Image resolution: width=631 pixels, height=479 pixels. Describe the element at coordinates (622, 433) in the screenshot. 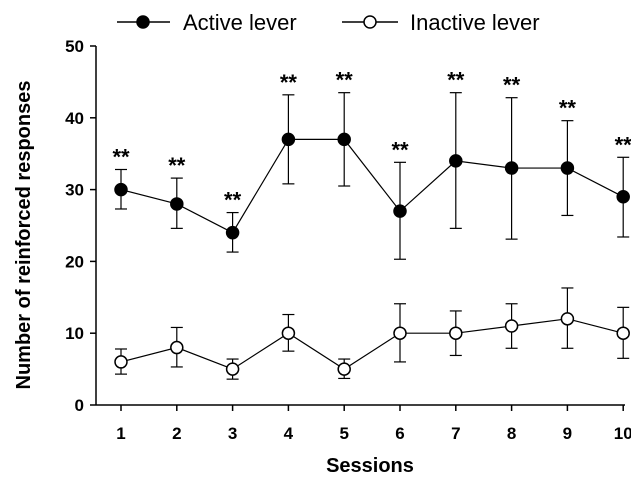

I see `x-tick-label: 10` at that location.